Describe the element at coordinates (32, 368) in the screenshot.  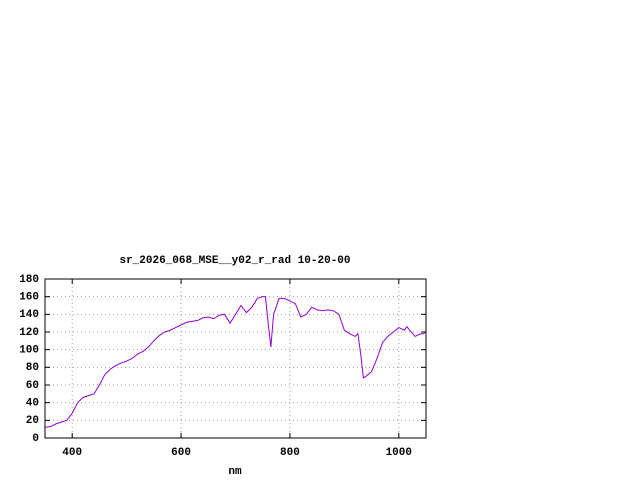
I see `y-tick-label: 80` at that location.